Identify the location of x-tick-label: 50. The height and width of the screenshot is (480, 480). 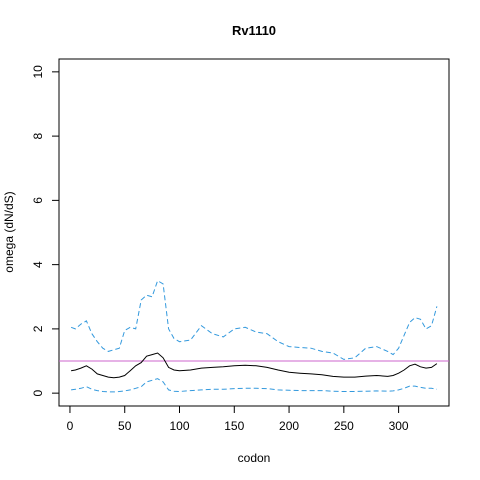
(125, 426).